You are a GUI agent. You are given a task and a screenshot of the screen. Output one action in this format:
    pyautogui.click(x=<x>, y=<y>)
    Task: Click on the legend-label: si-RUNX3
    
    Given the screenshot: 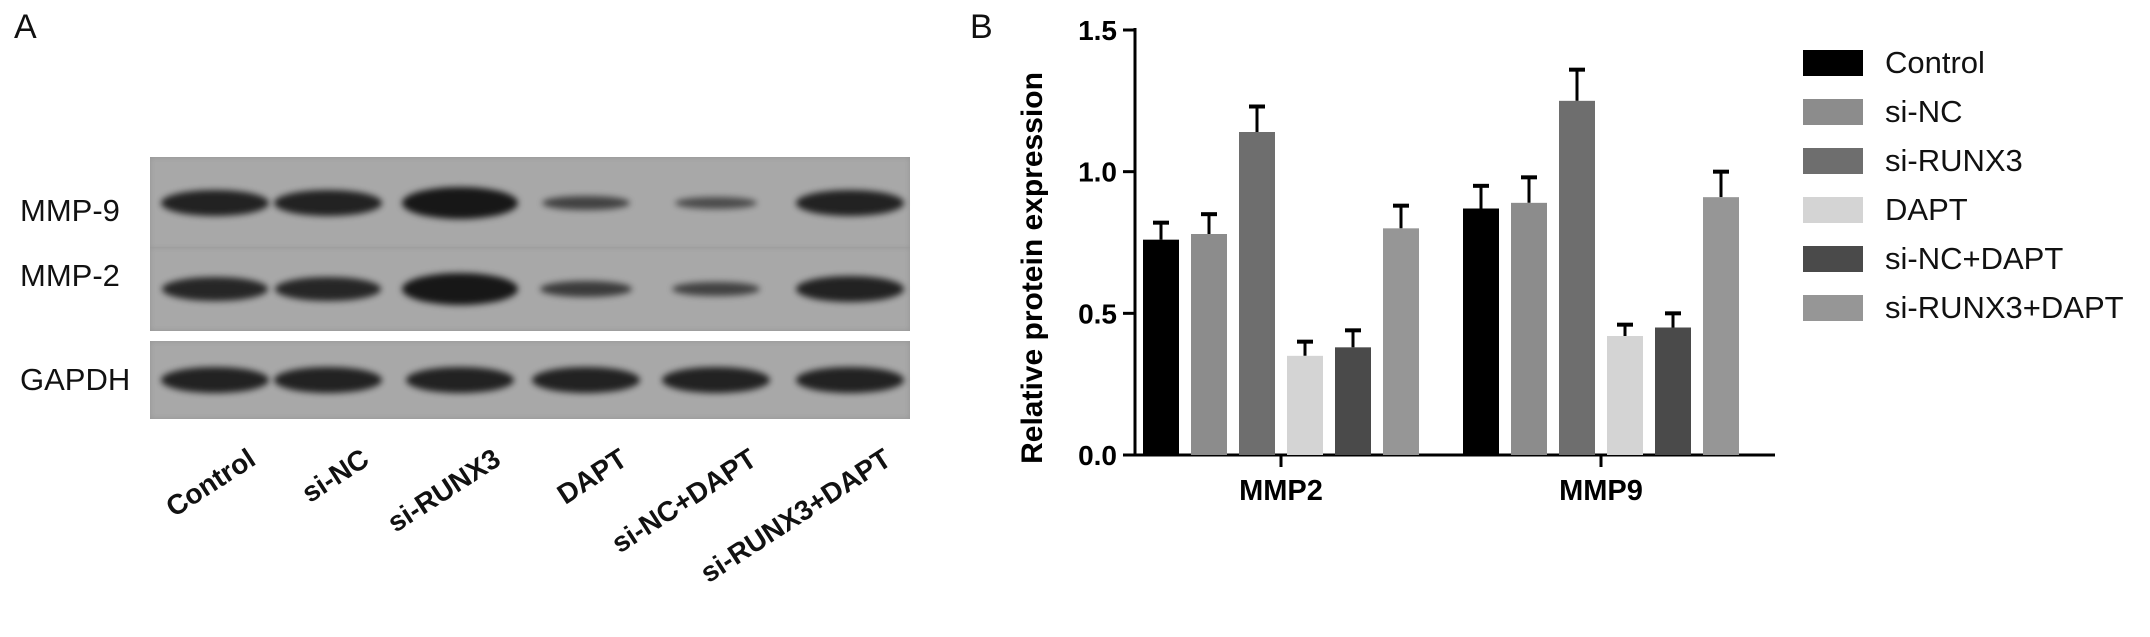 What is the action you would take?
    pyautogui.click(x=1954, y=160)
    